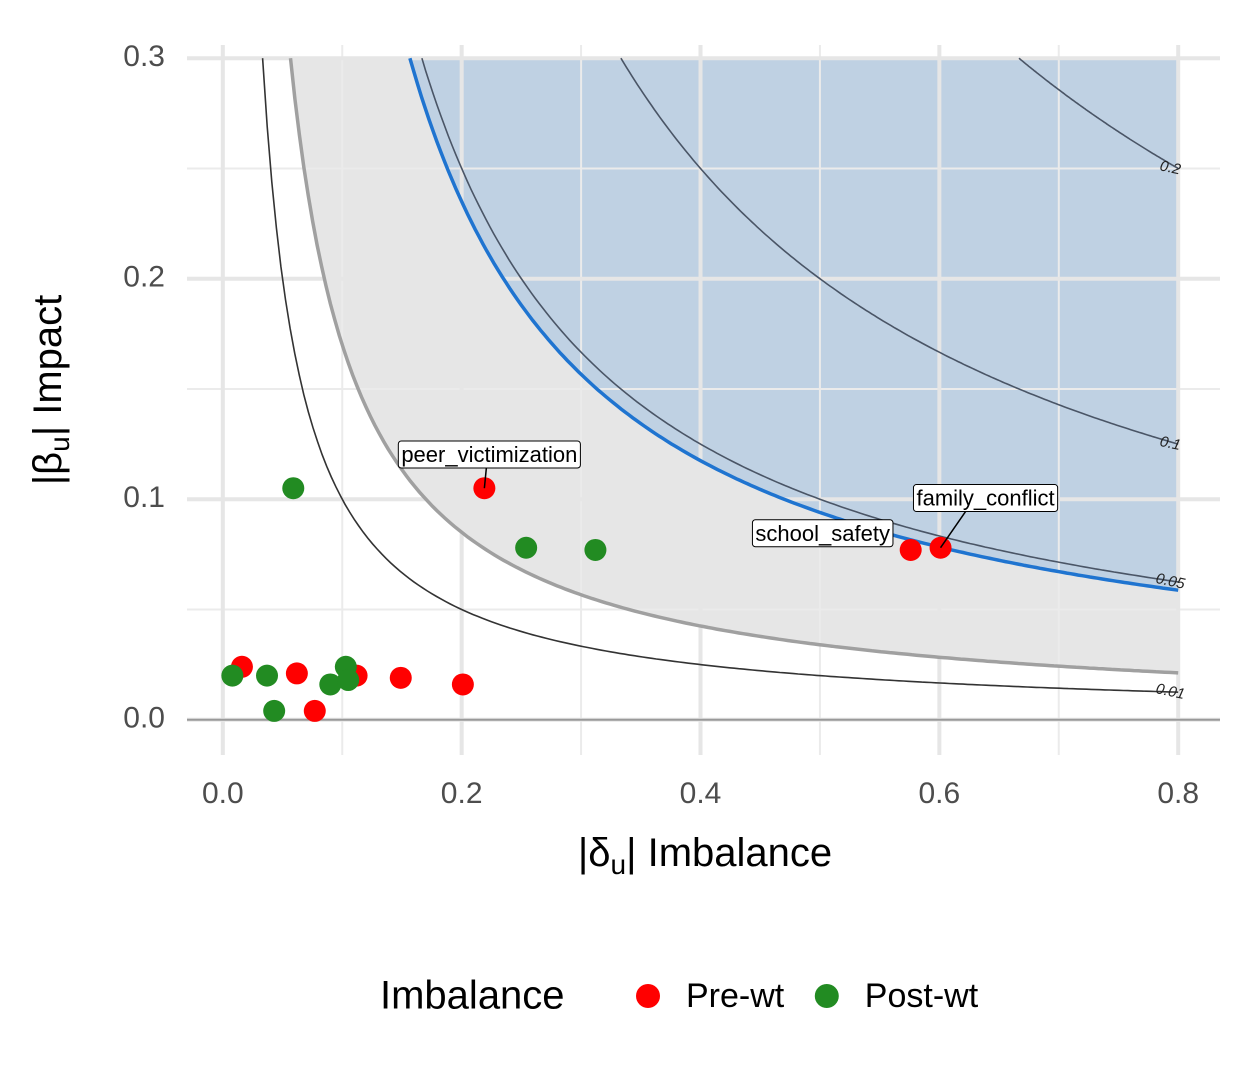 The image size is (1246, 1068). Describe the element at coordinates (729, 853) in the screenshot. I see `x-title-part: | Imbalance` at that location.